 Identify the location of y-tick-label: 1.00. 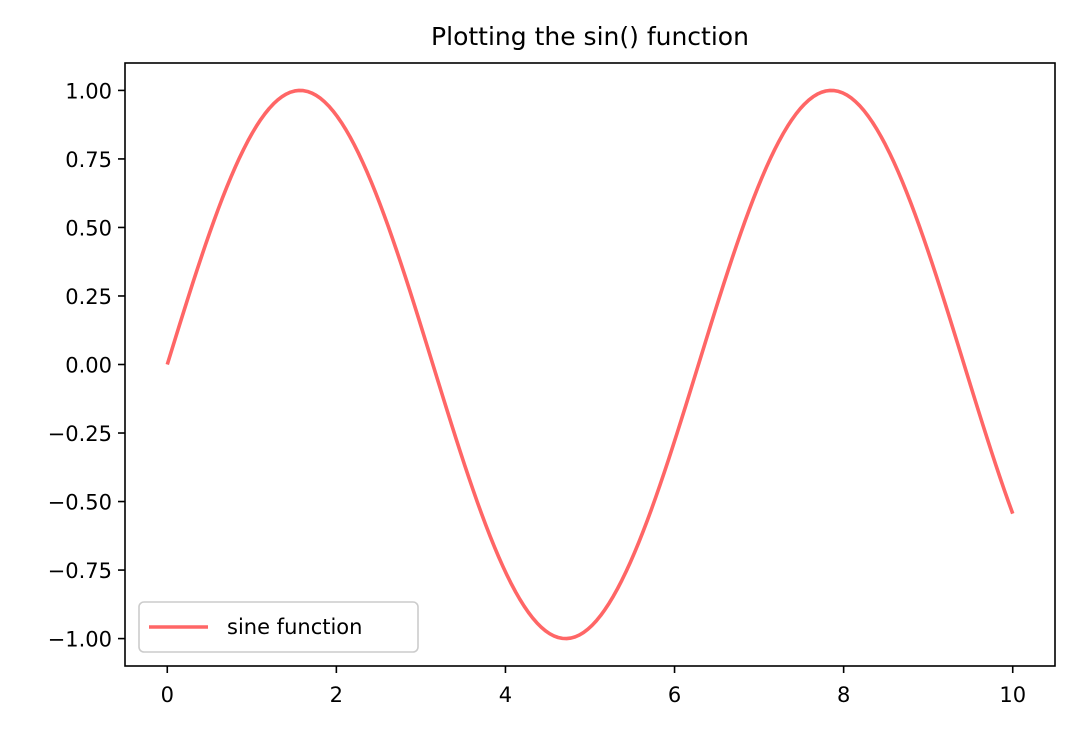
(88, 91).